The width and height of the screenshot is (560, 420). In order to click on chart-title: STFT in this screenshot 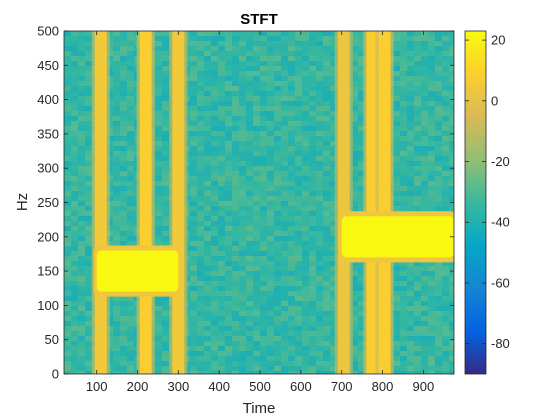, I will do `click(259, 19)`.